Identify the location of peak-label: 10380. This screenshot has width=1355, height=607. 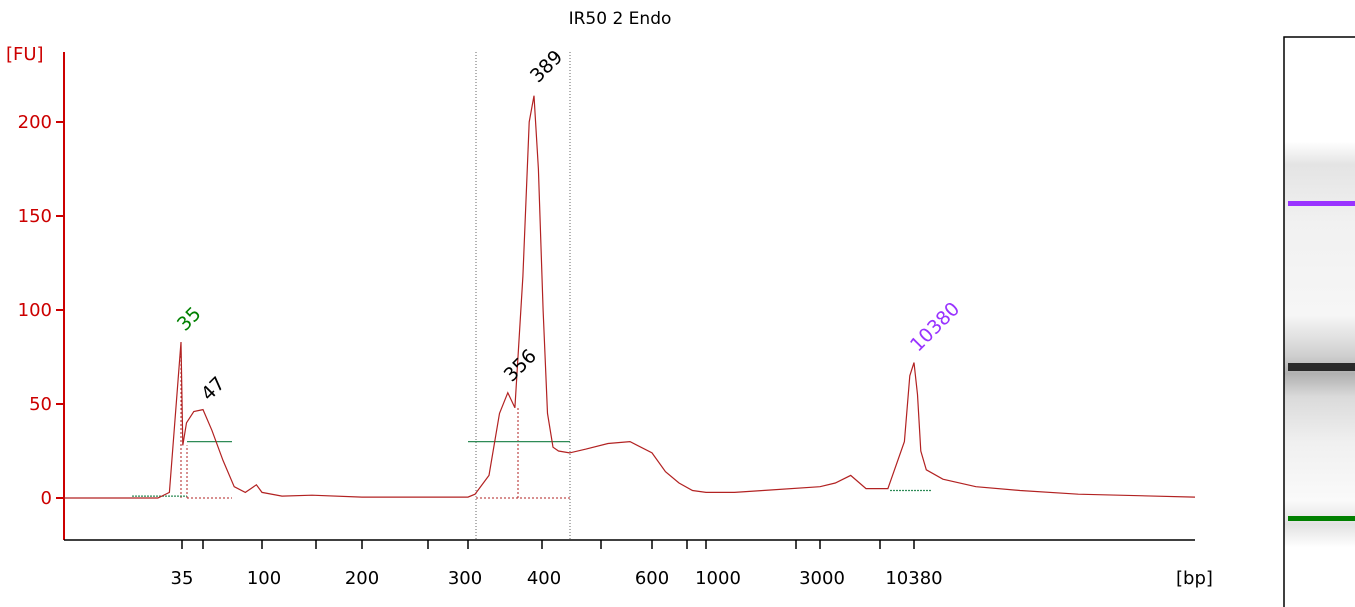
(935, 327).